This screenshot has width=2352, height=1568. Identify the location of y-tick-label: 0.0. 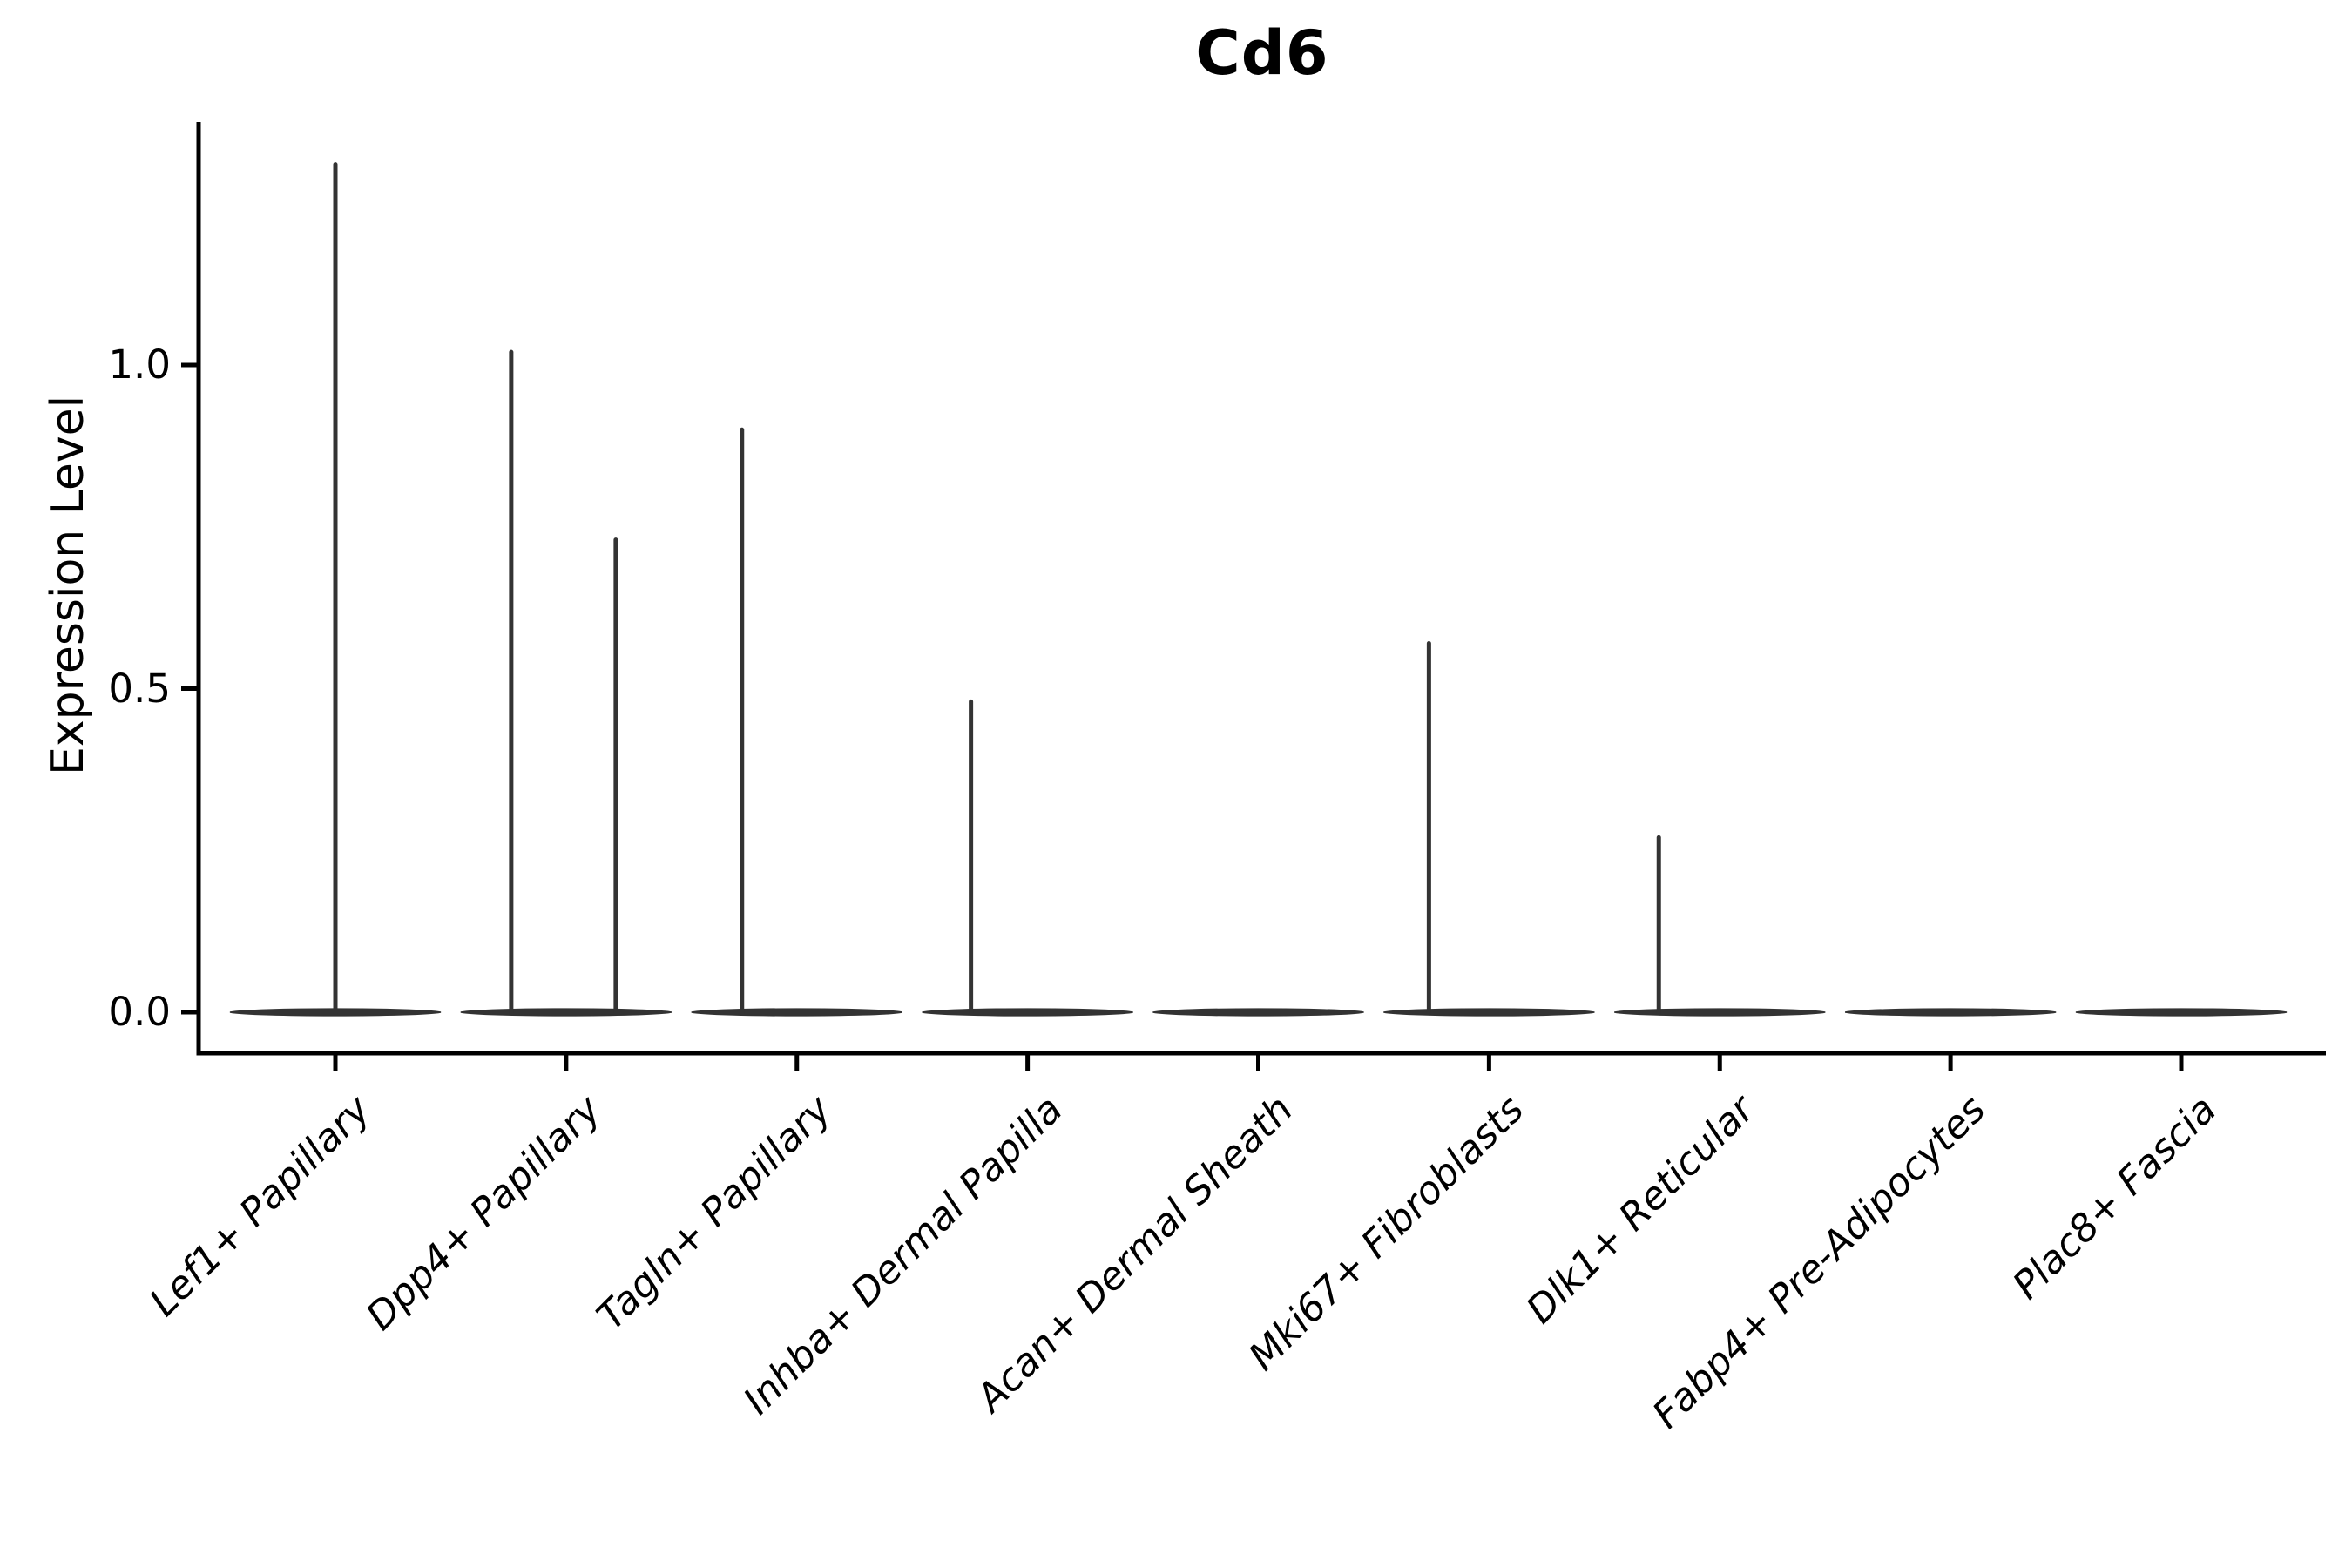
(139, 1012).